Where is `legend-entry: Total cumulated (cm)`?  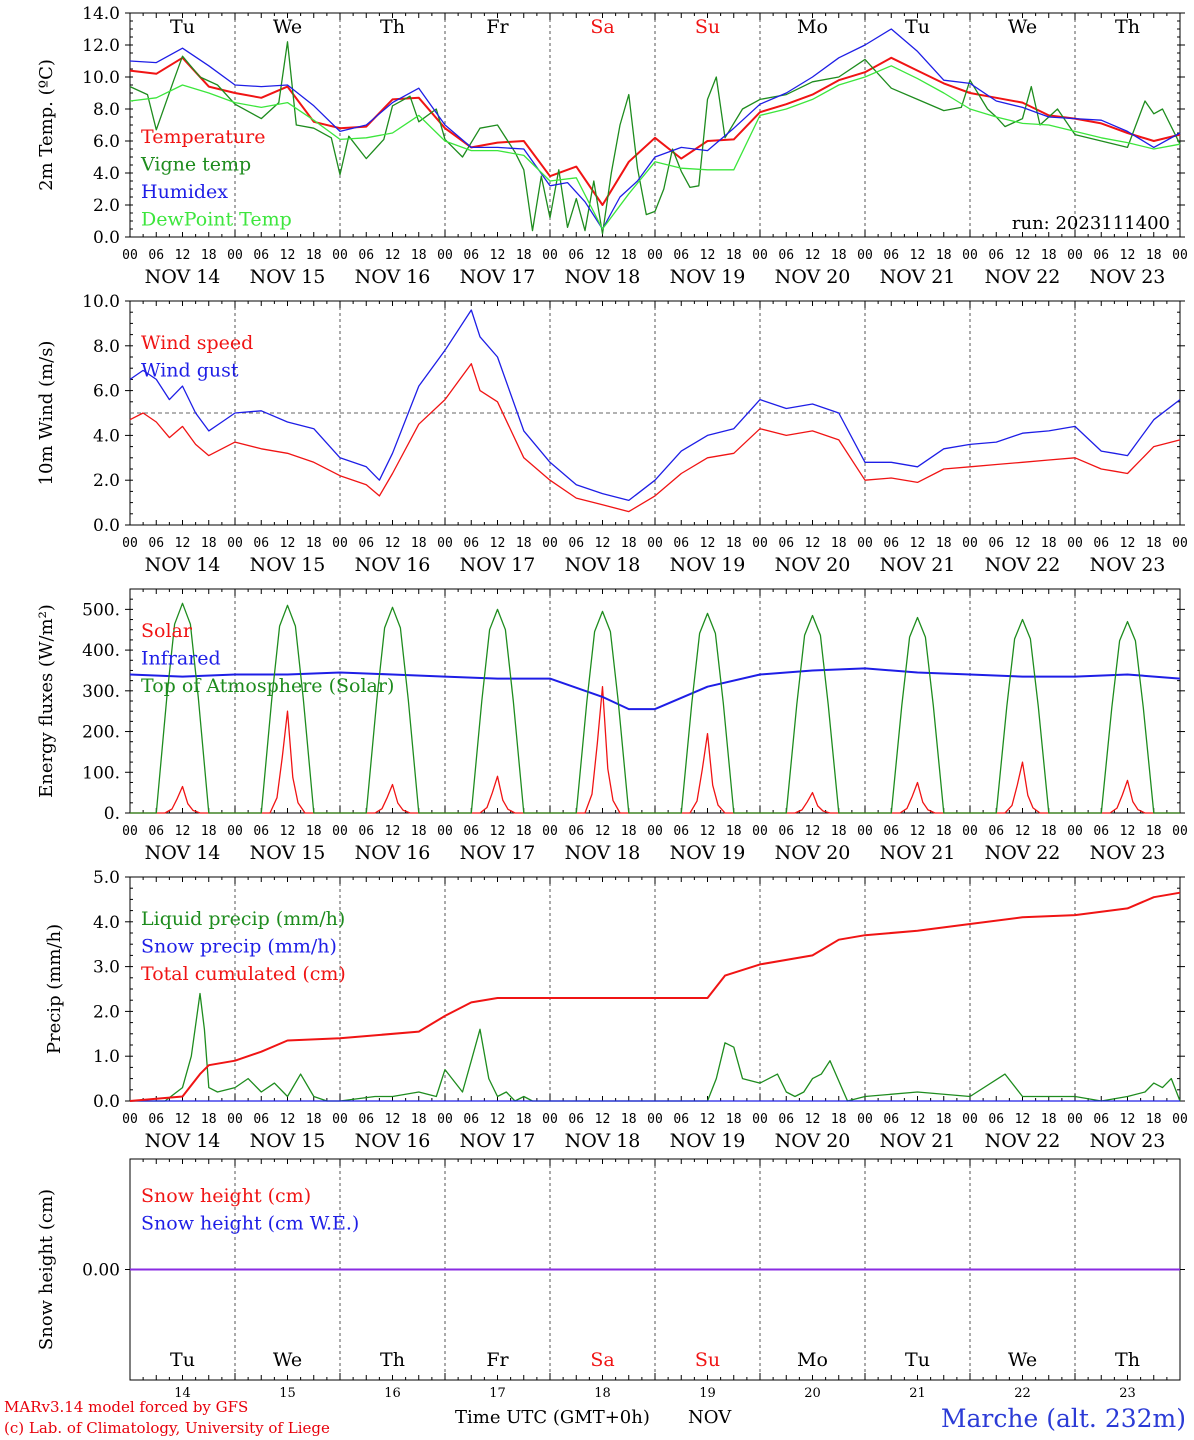
legend-entry: Total cumulated (cm) is located at coordinates (243, 974).